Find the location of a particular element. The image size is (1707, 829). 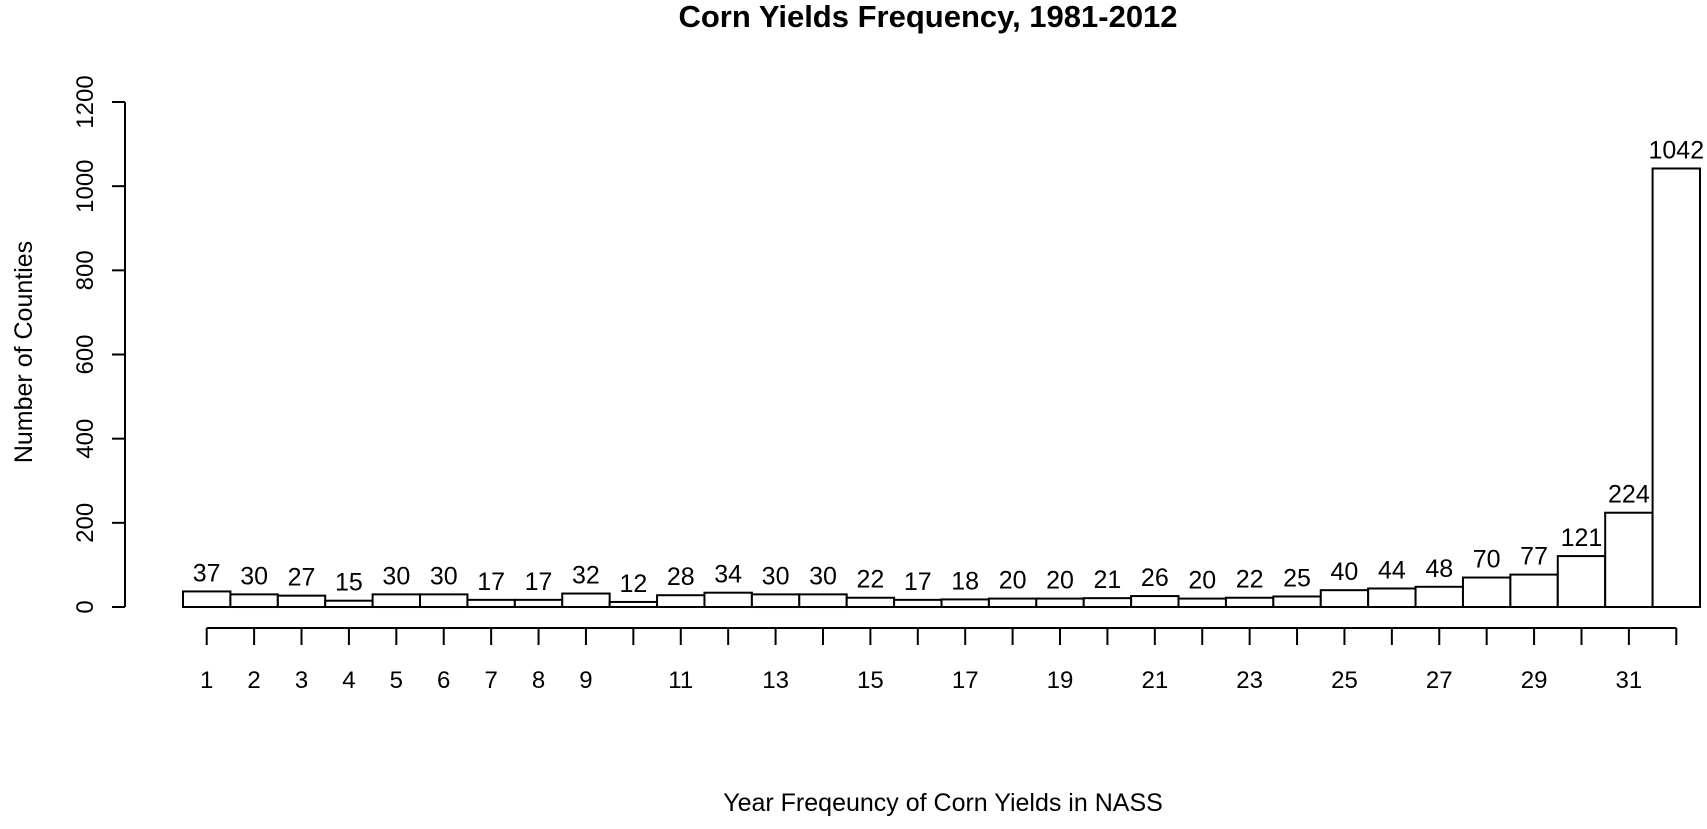

data-label-28: 70 is located at coordinates (1487, 560).